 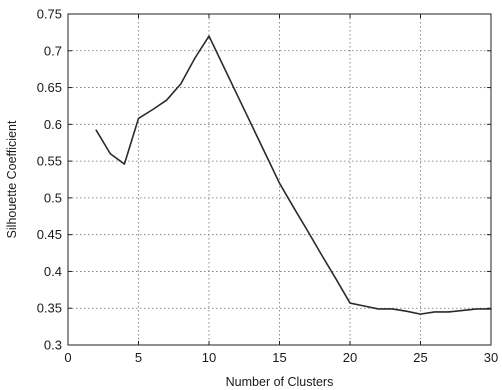 I want to click on y-tick-label: 0.45, so click(x=49, y=234).